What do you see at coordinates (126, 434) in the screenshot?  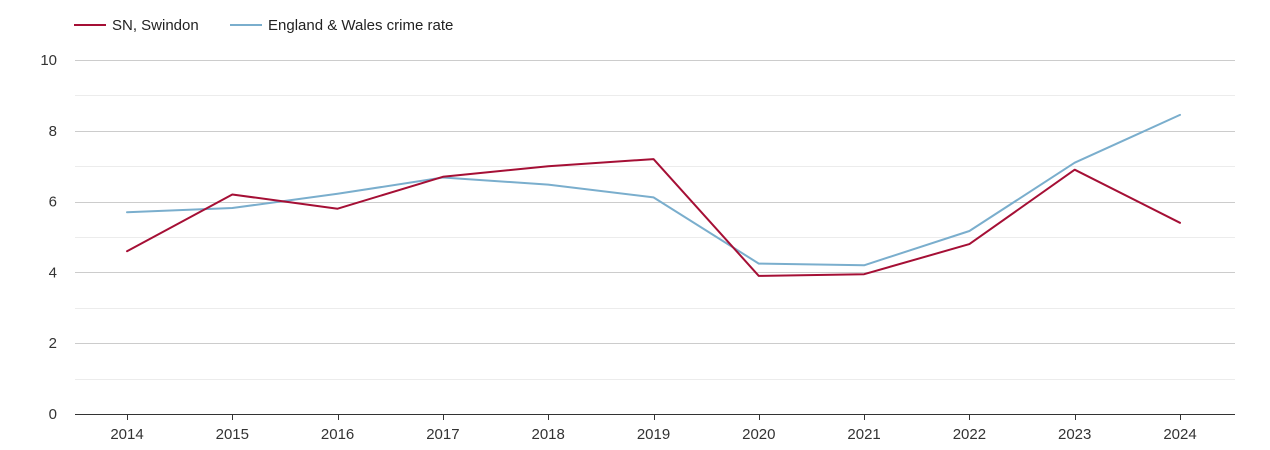 I see `x-tick-label-2014: 2014` at bounding box center [126, 434].